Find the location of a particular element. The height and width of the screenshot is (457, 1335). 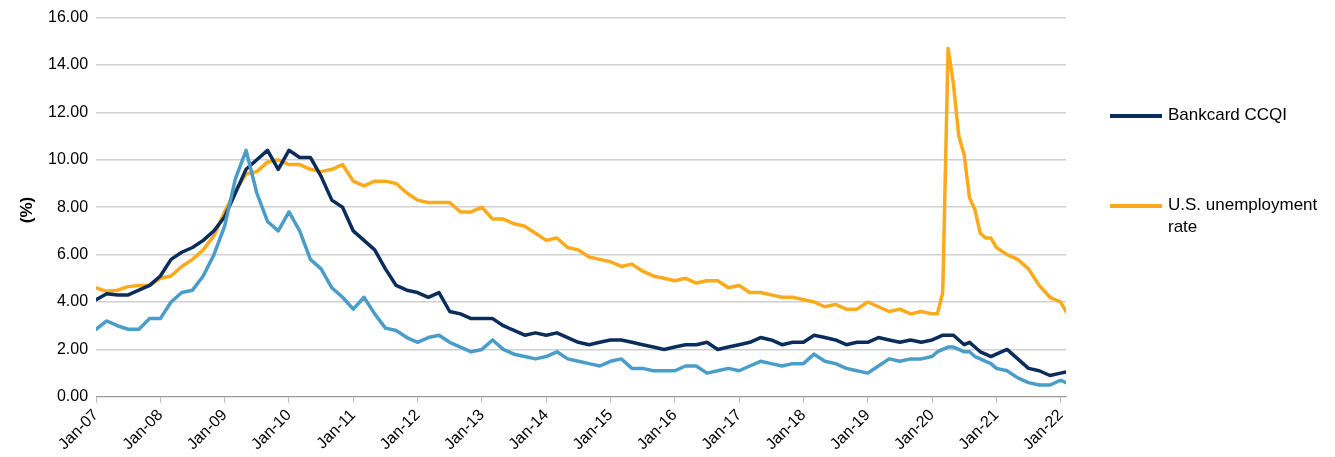

y-tick-label: 16.00 is located at coordinates (68, 17).